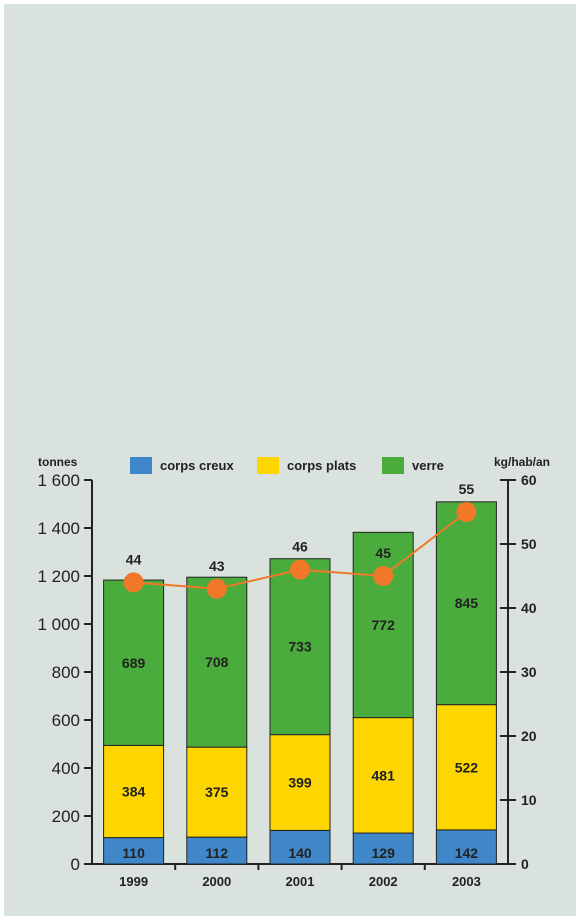 This screenshot has width=581, height=921. Describe the element at coordinates (467, 489) in the screenshot. I see `line-point-label: 55` at that location.